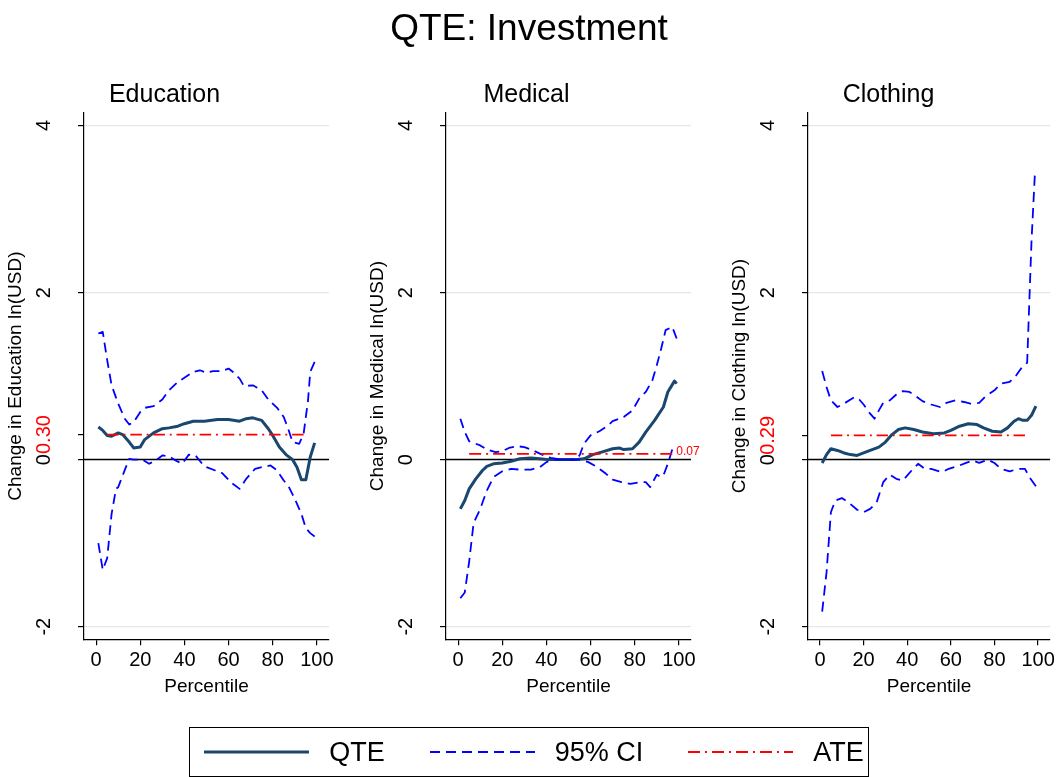  What do you see at coordinates (766, 435) in the screenshot?
I see `y-tick-label: 0.29` at bounding box center [766, 435].